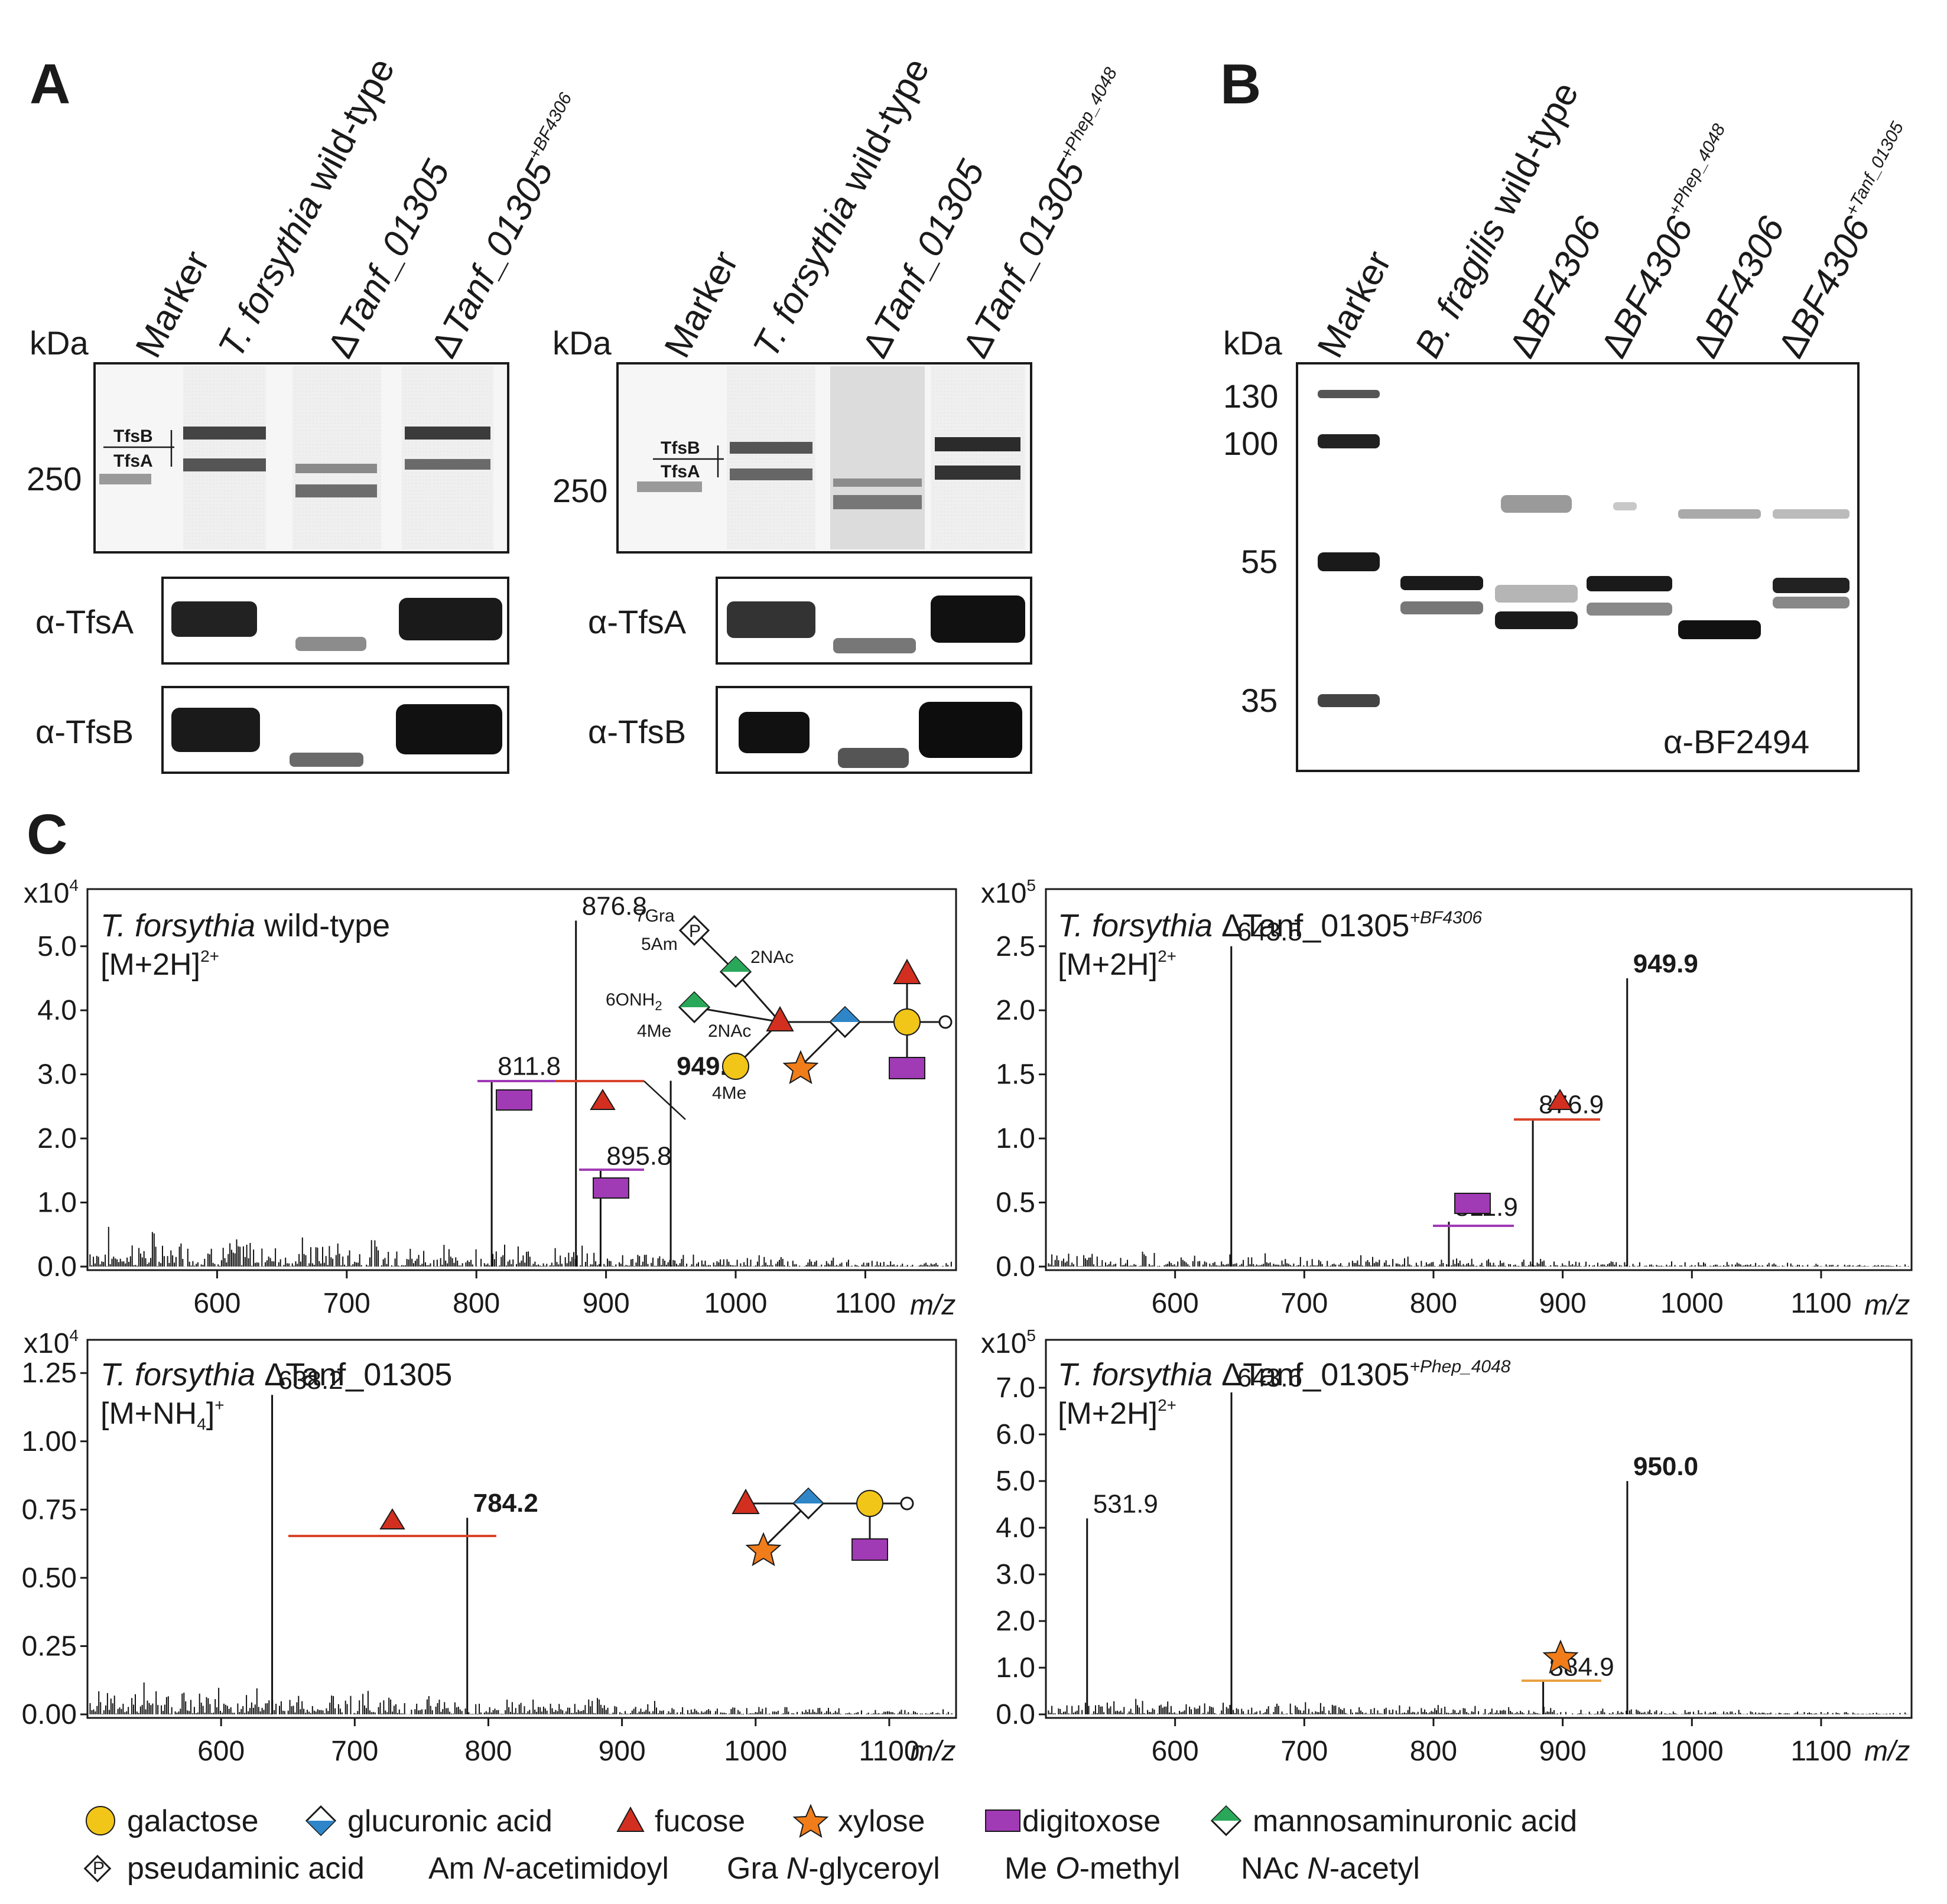 This screenshot has height=1904, width=1947. I want to click on peak-label: 638.2, so click(310, 1380).